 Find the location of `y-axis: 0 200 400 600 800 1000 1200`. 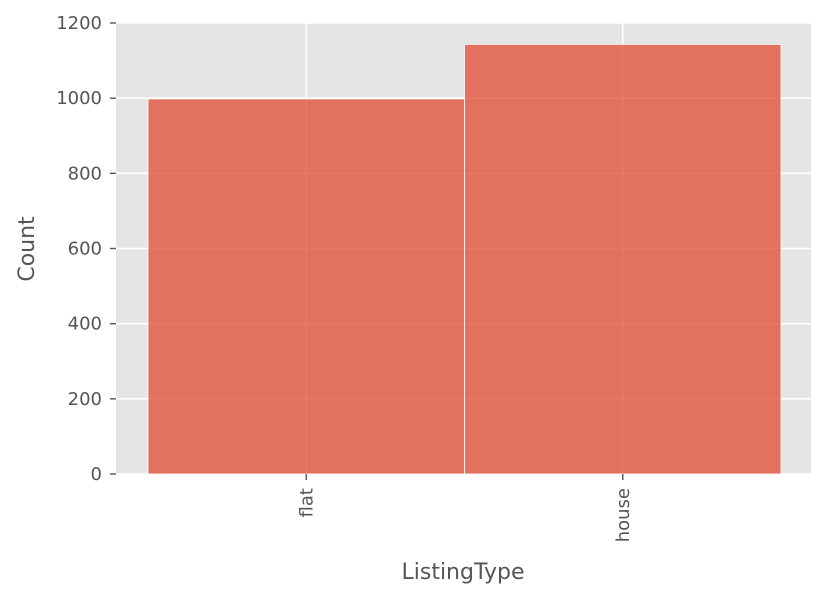

y-axis: 0 200 400 600 800 1000 1200 is located at coordinates (86, 249).